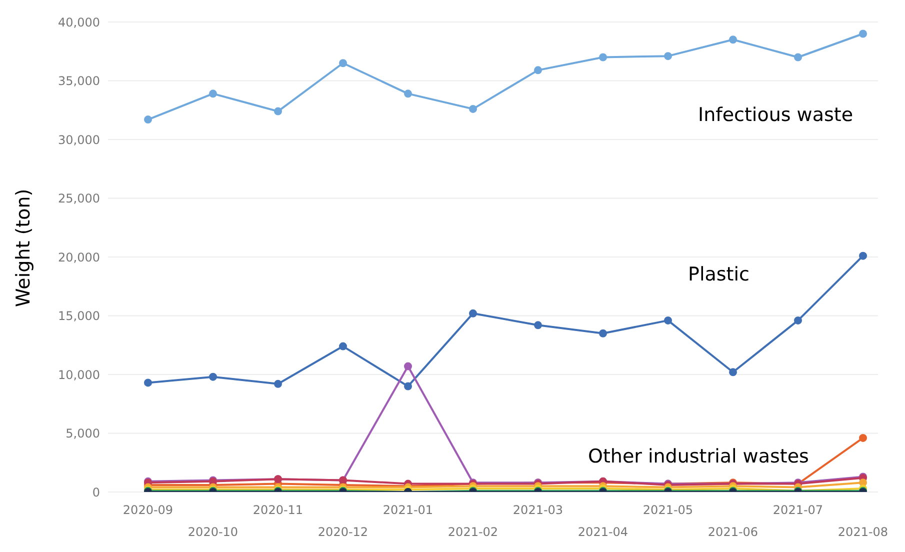 This screenshot has width=905, height=552. Describe the element at coordinates (603, 532) in the screenshot. I see `x-tick-label: 2021-04` at that location.